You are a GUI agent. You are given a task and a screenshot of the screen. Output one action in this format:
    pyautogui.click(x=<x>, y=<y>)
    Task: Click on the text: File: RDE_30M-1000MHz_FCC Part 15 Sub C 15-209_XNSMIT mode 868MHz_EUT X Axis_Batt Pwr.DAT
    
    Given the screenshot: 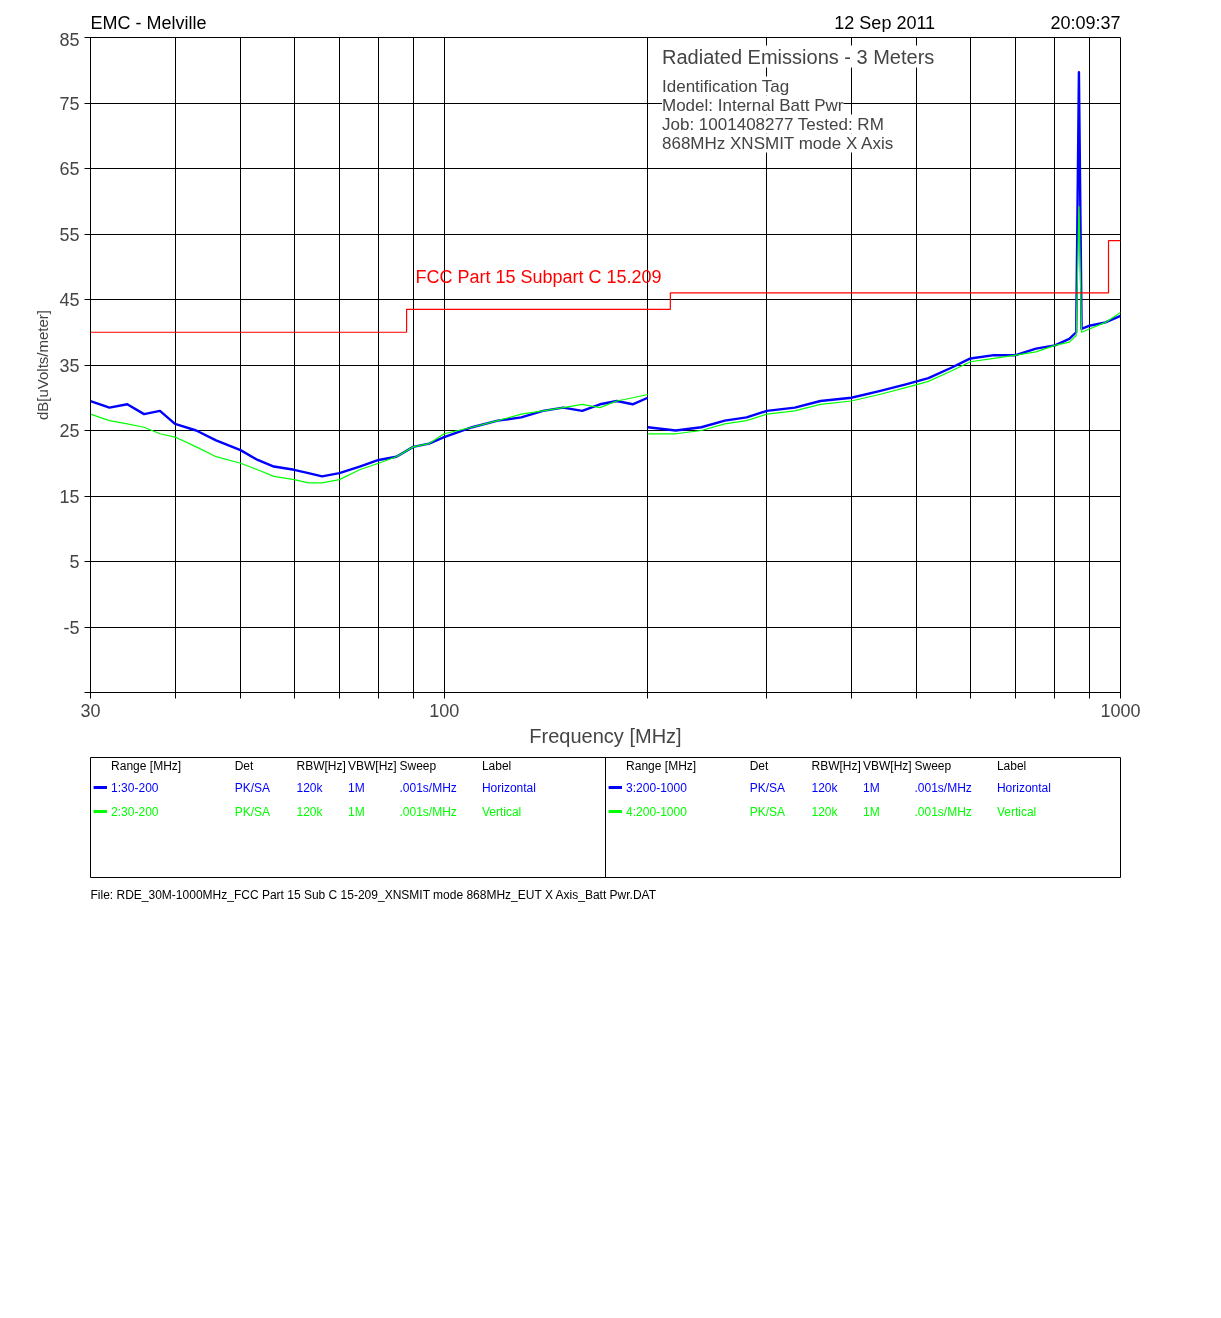 What is the action you would take?
    pyautogui.click(x=373, y=894)
    